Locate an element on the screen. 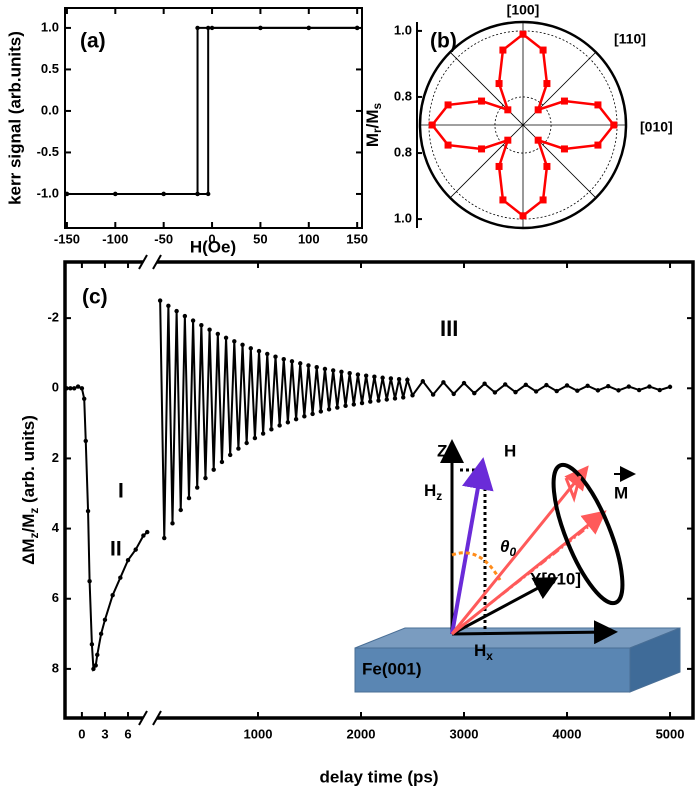  label-part: M is located at coordinates (372, 140).